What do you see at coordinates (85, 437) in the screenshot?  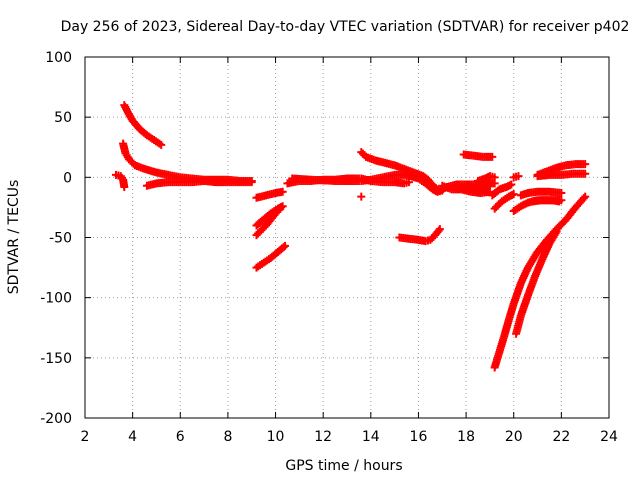 I see `x-tick-label: 2` at bounding box center [85, 437].